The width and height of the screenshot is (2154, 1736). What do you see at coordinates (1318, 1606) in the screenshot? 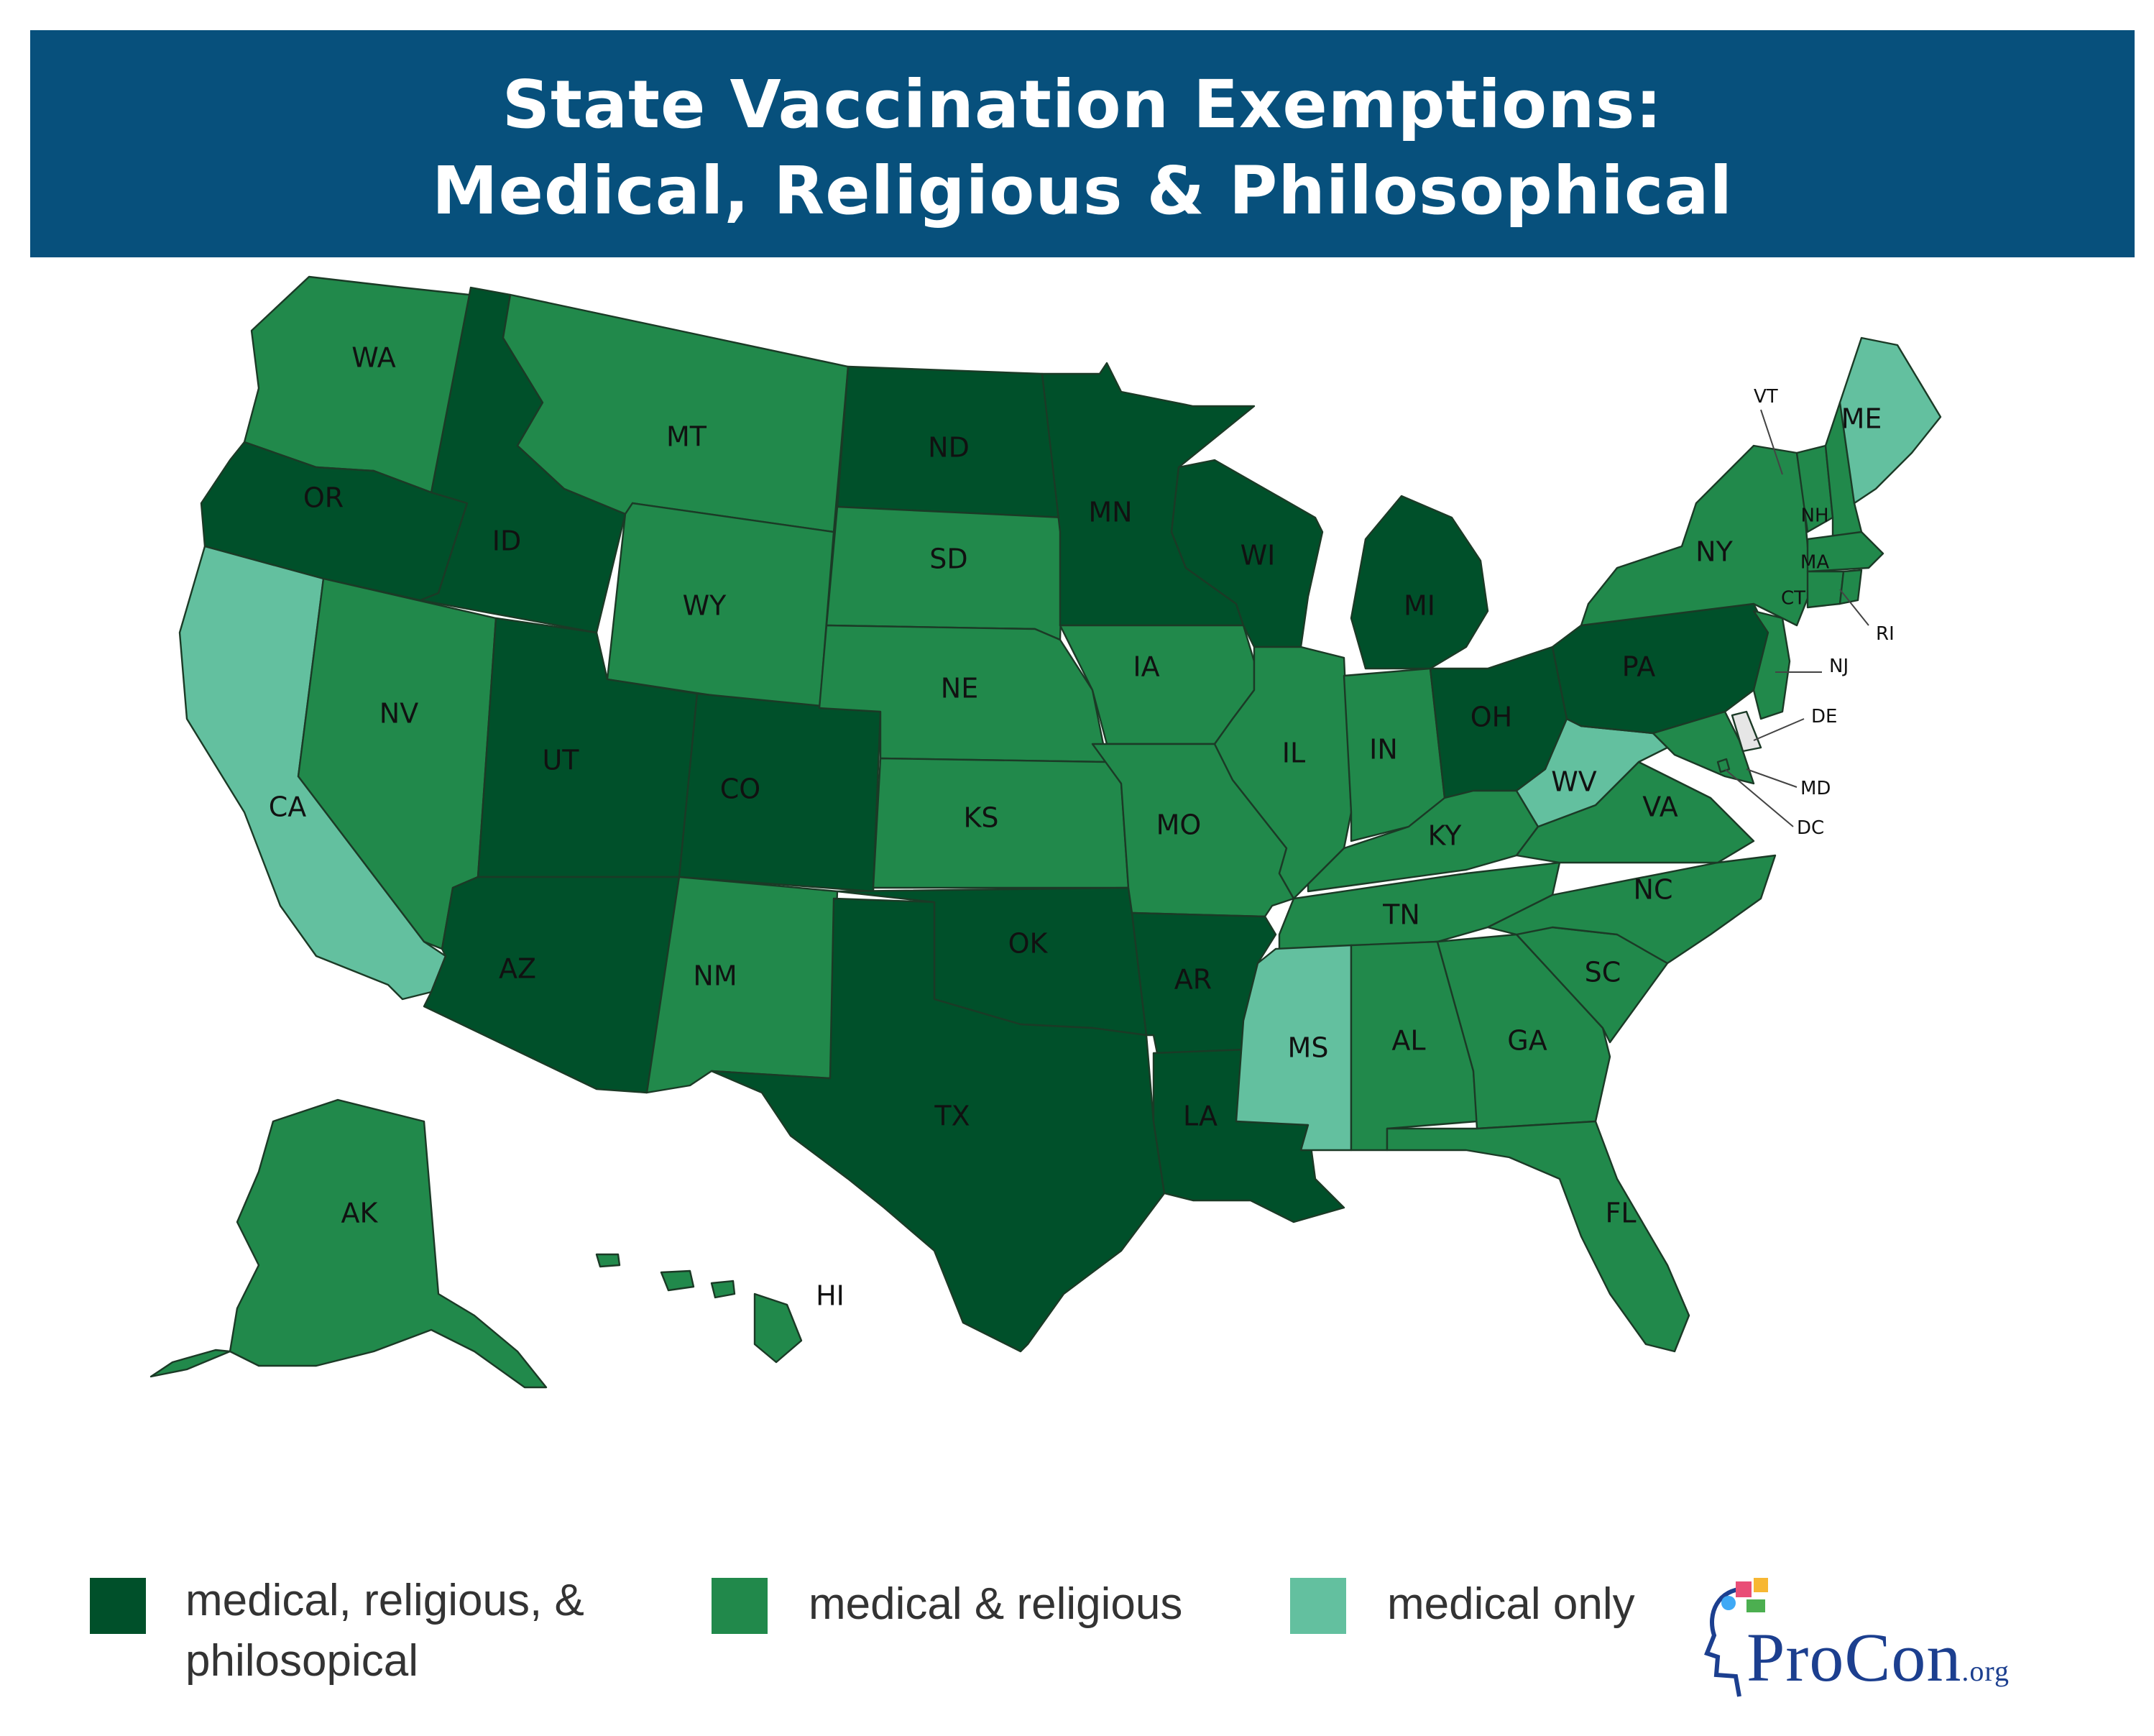
I see `legend-swatch-medical-only` at bounding box center [1318, 1606].